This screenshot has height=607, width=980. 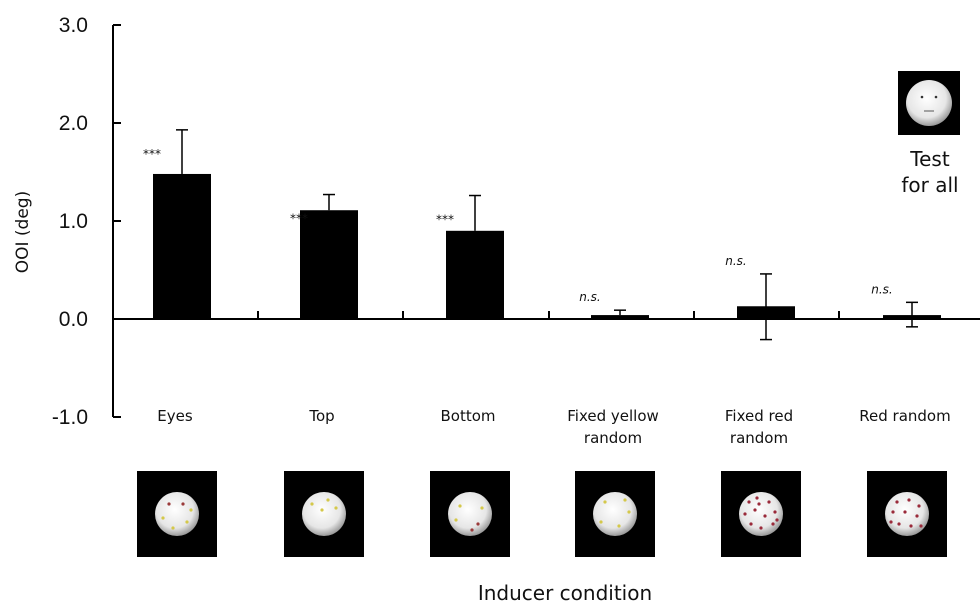 I want to click on y-tick-label: 3.0, so click(x=73, y=25).